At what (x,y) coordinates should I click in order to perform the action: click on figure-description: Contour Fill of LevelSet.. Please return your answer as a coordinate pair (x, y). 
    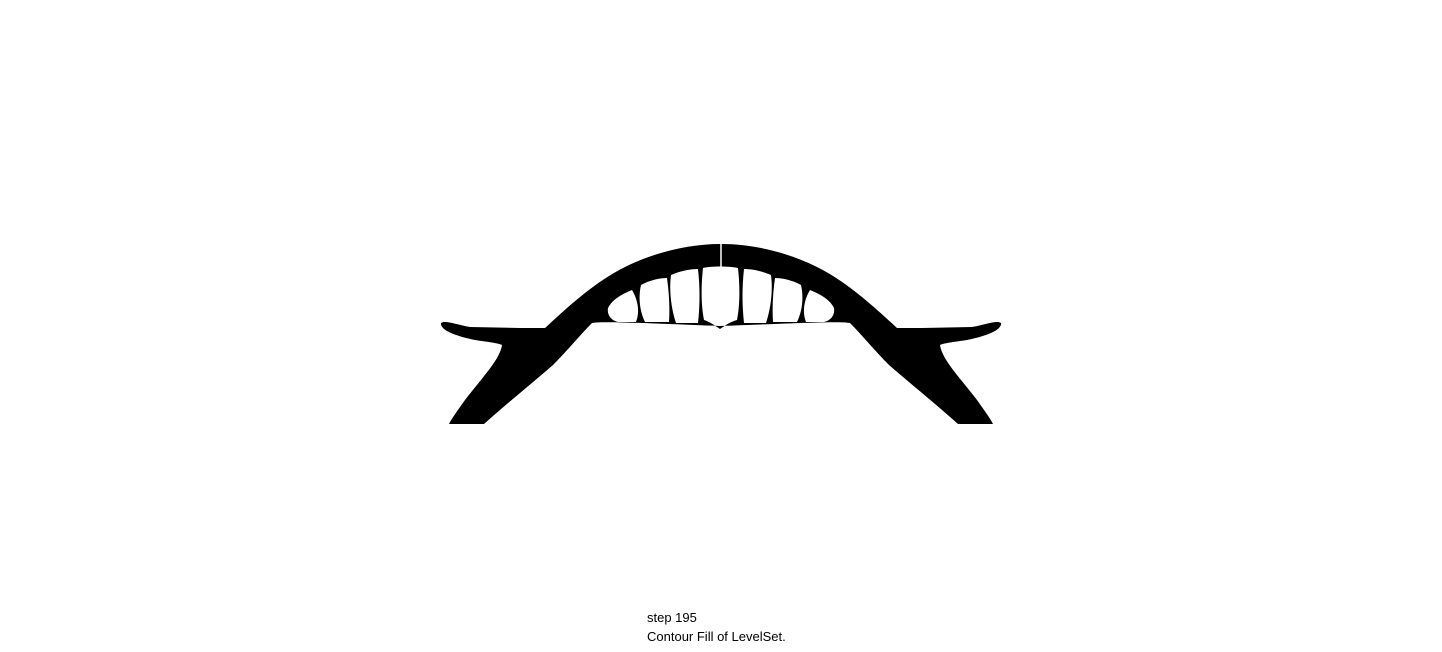
    Looking at the image, I should click on (716, 636).